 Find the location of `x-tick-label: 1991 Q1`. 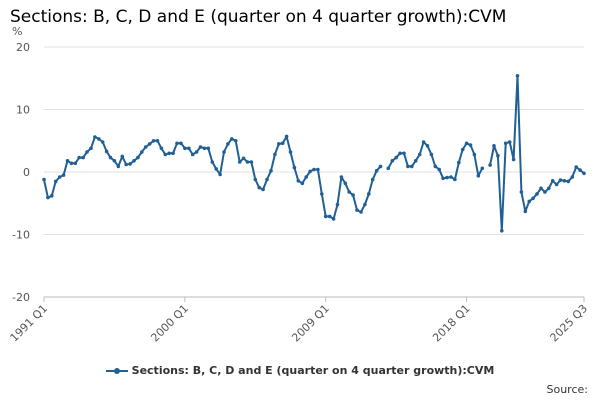

x-tick-label: 1991 Q1 is located at coordinates (29, 323).